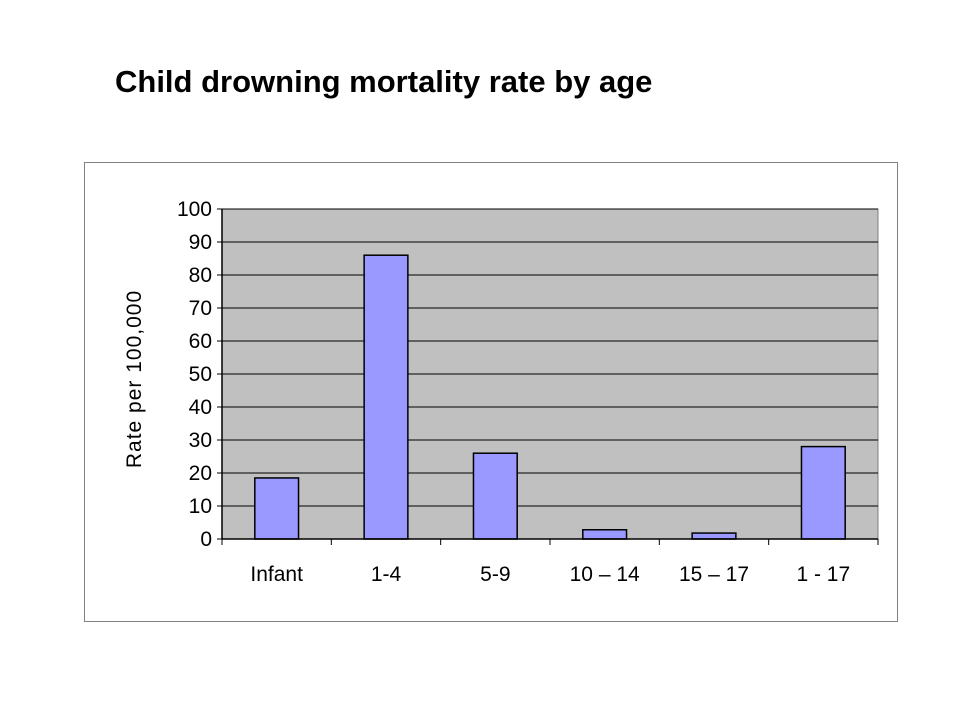  What do you see at coordinates (200, 275) in the screenshot?
I see `y-tick-label: 80` at bounding box center [200, 275].